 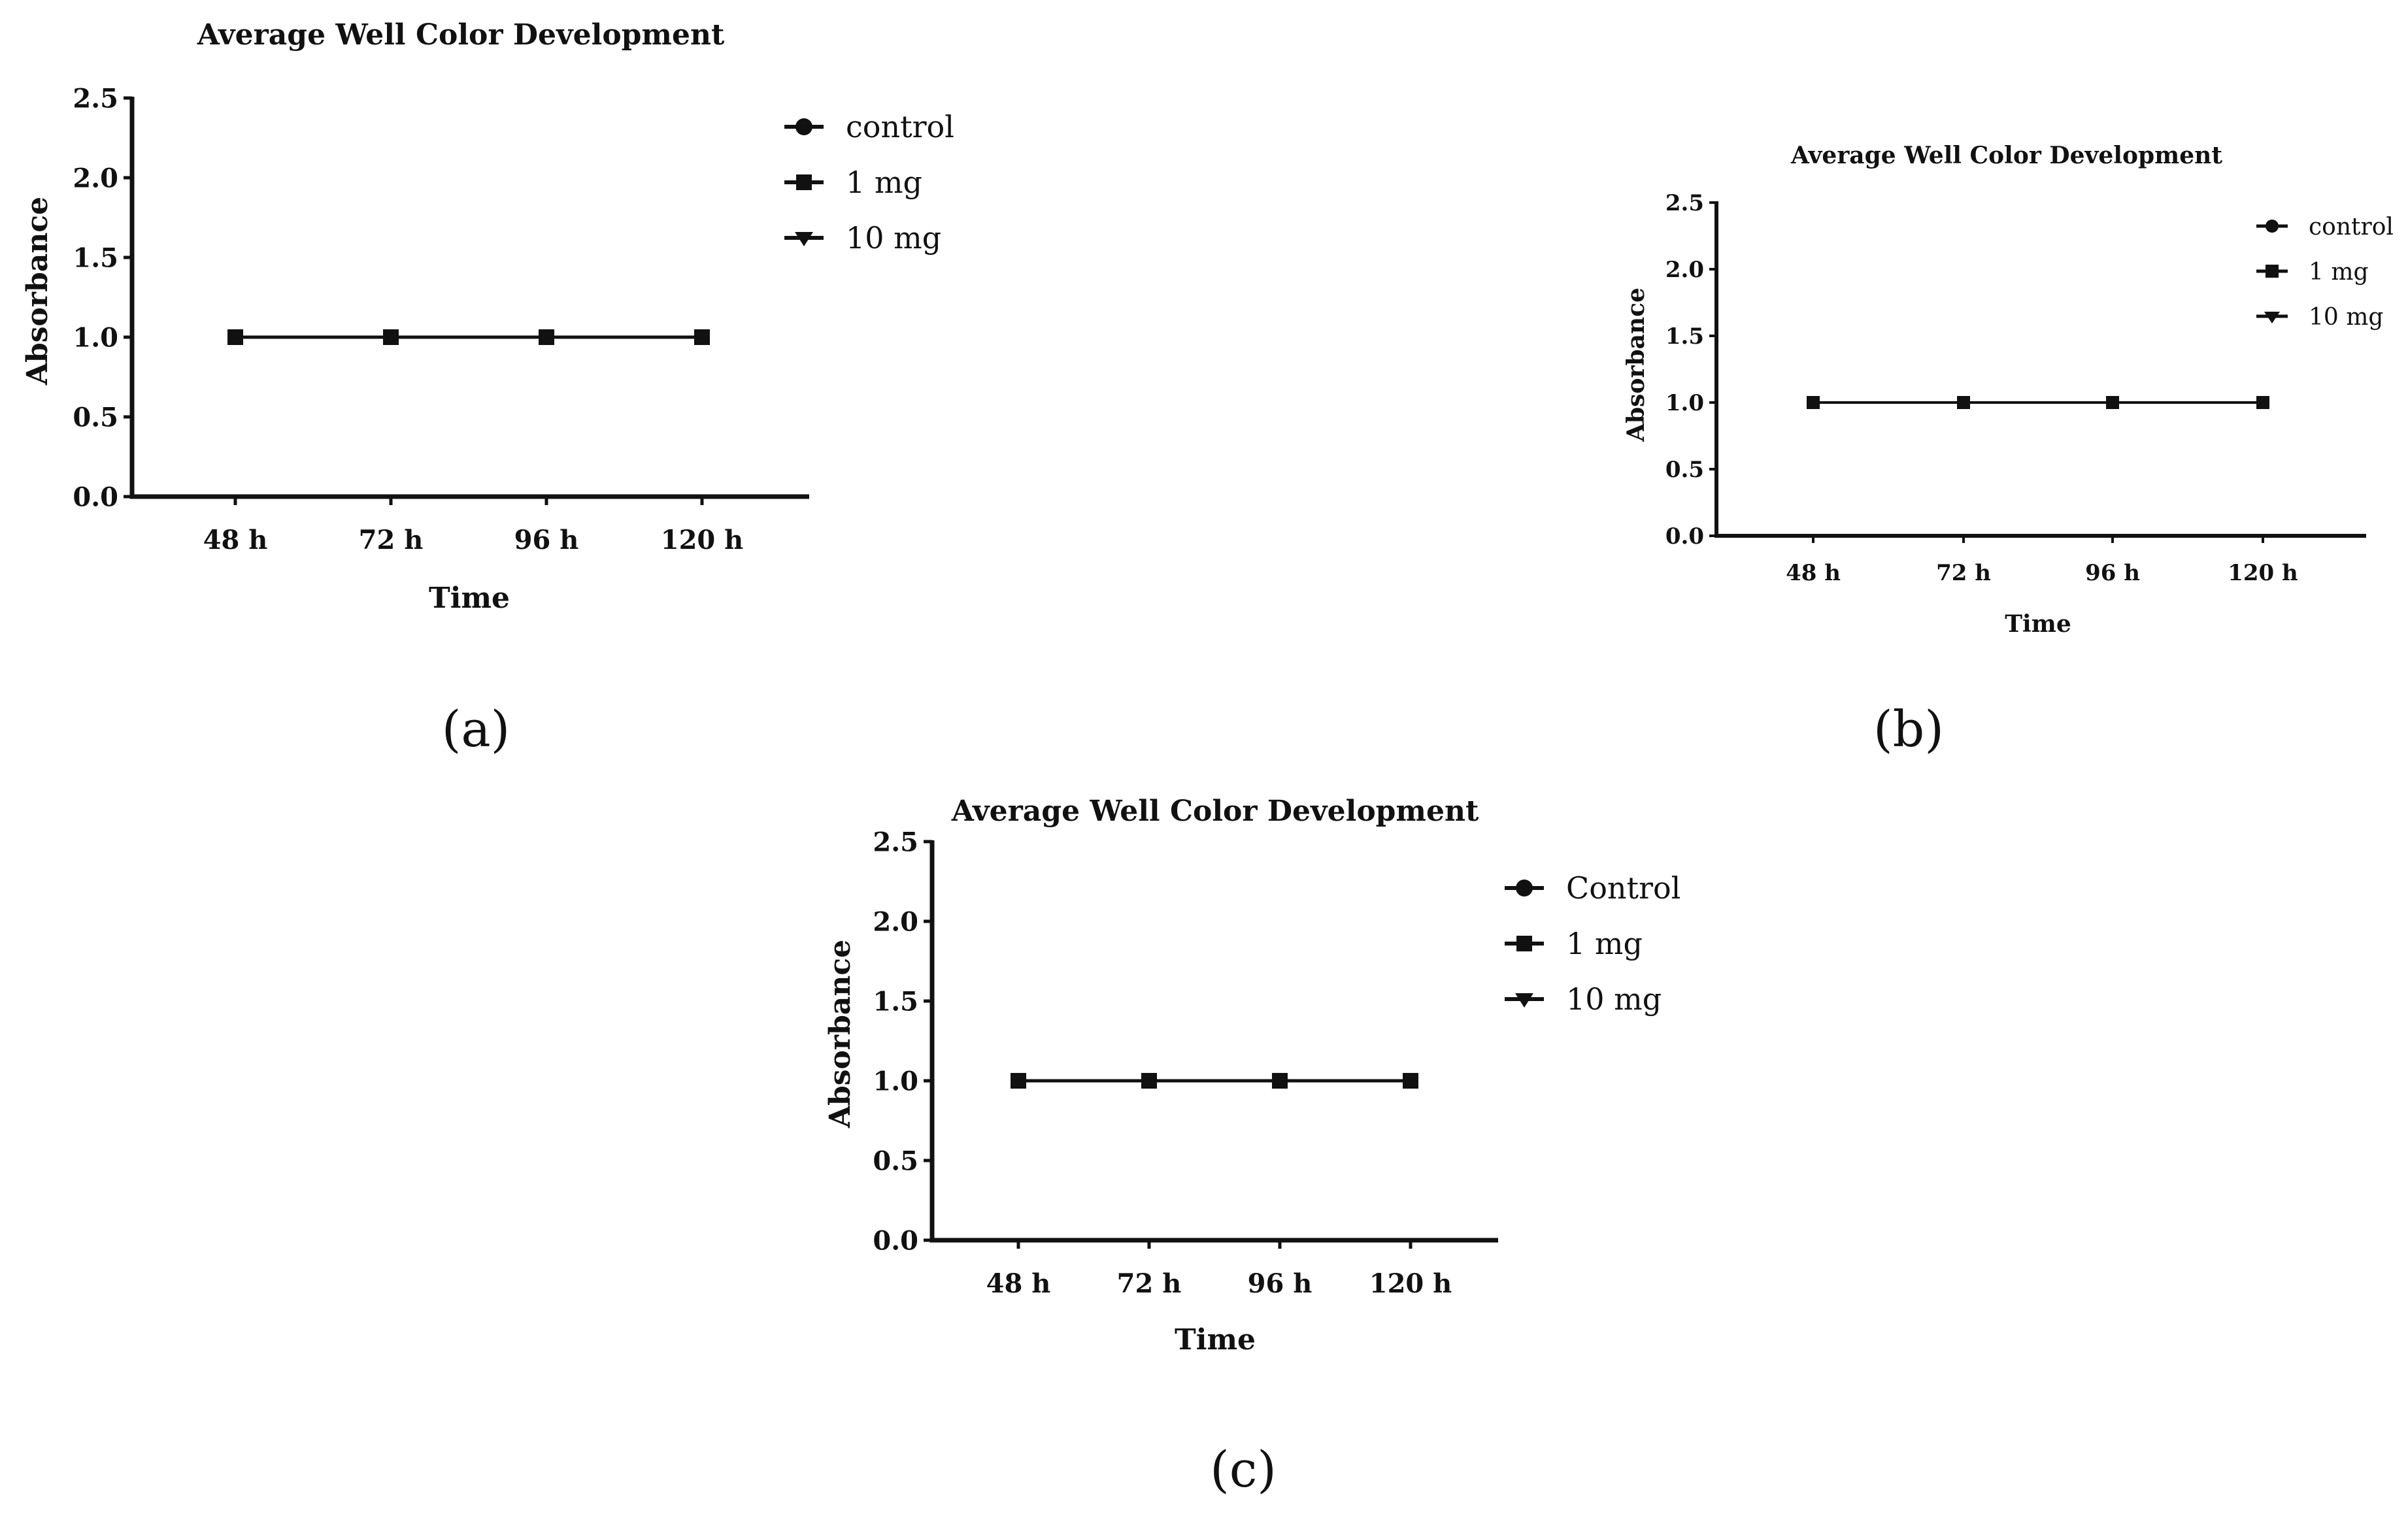 I want to click on panel-label: (b), so click(x=1908, y=729).